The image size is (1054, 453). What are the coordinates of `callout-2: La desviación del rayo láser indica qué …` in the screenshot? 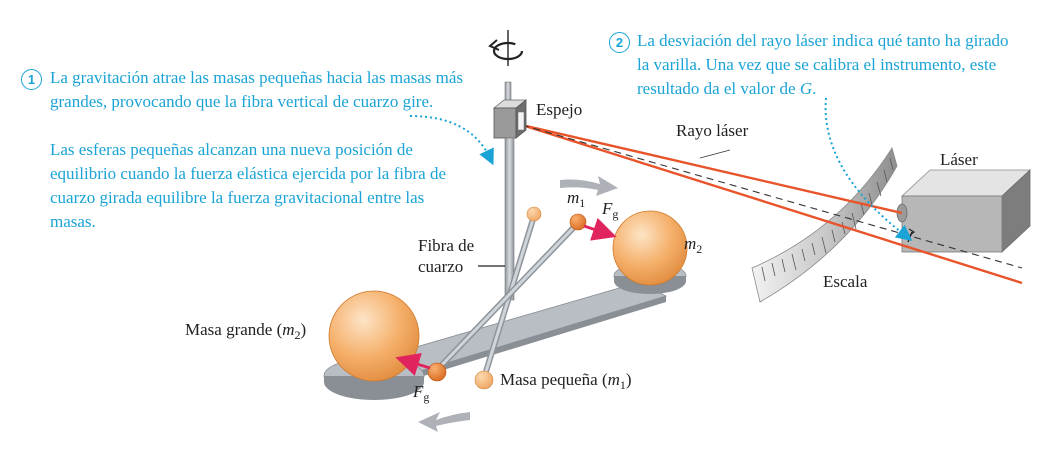 It's located at (823, 65).